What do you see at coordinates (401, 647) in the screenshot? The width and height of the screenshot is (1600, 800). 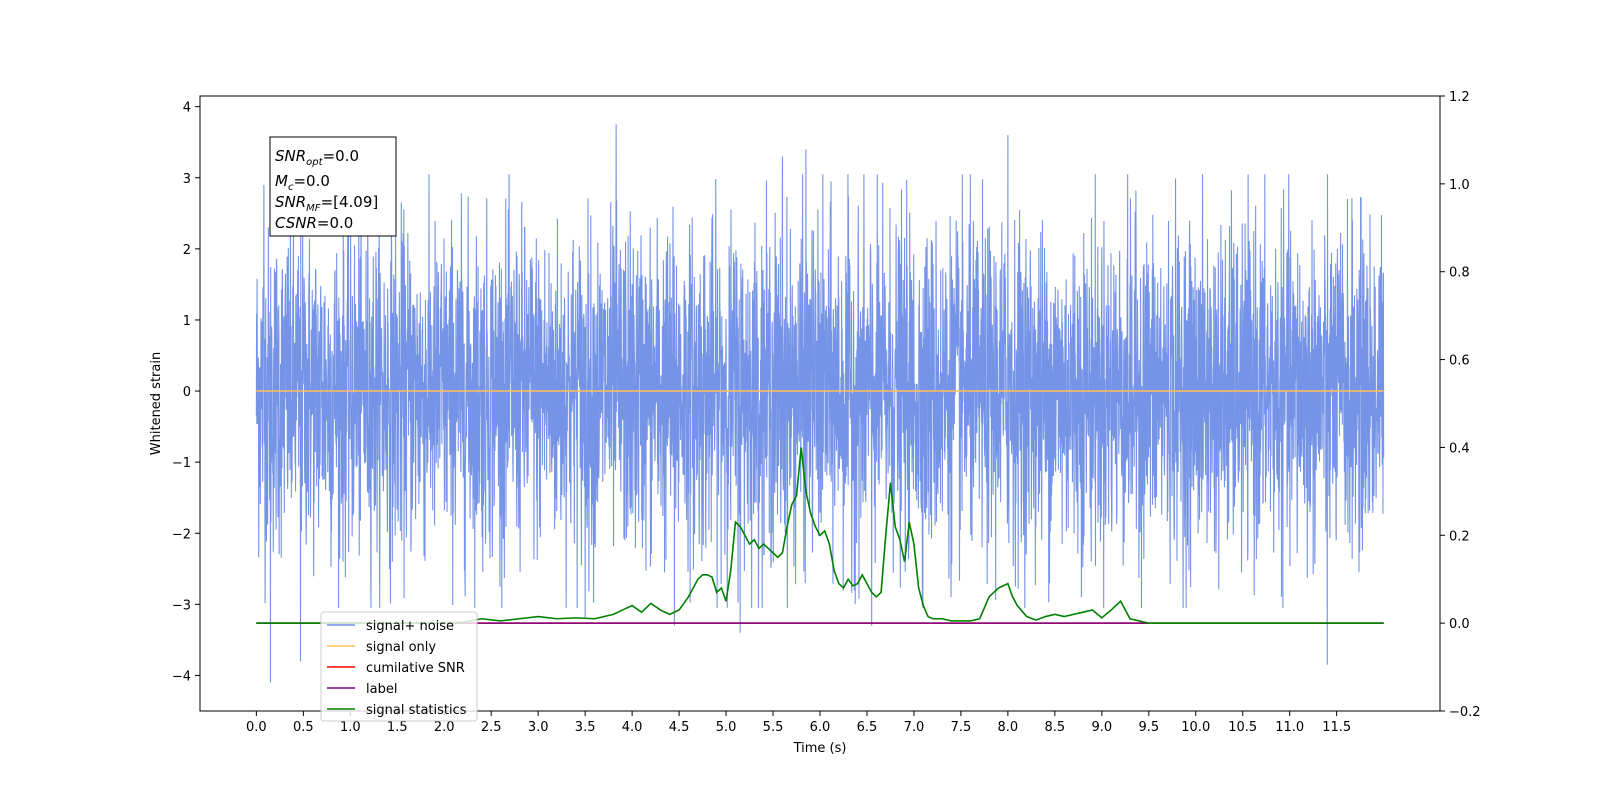 I see `legend-label-signal-only: signal only` at bounding box center [401, 647].